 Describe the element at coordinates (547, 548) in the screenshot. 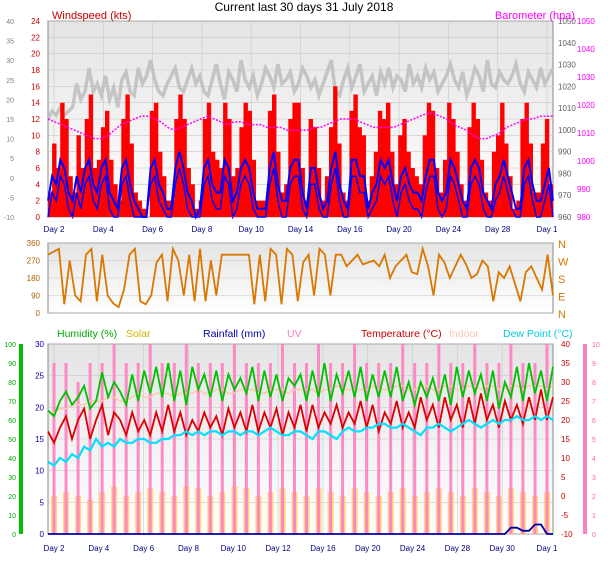

I see `temperature-x-tick-label: Day 1` at that location.